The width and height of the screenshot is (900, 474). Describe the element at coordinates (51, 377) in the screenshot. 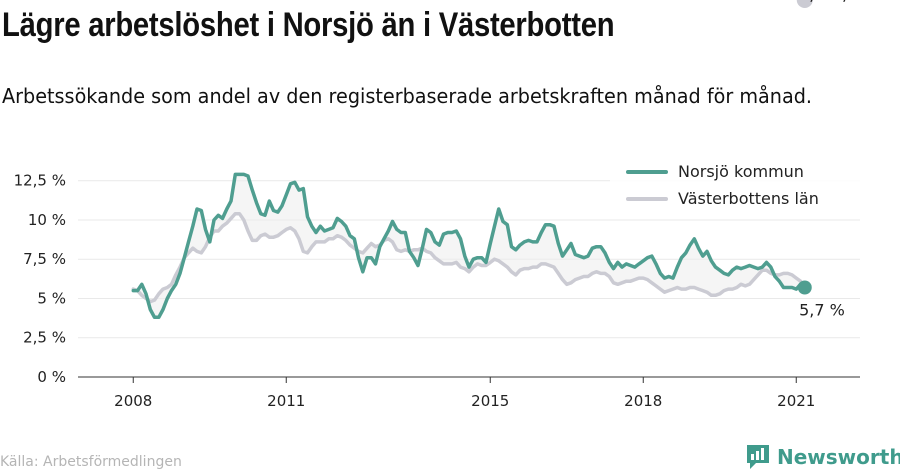

I see `y-tick-label: 0 %` at that location.